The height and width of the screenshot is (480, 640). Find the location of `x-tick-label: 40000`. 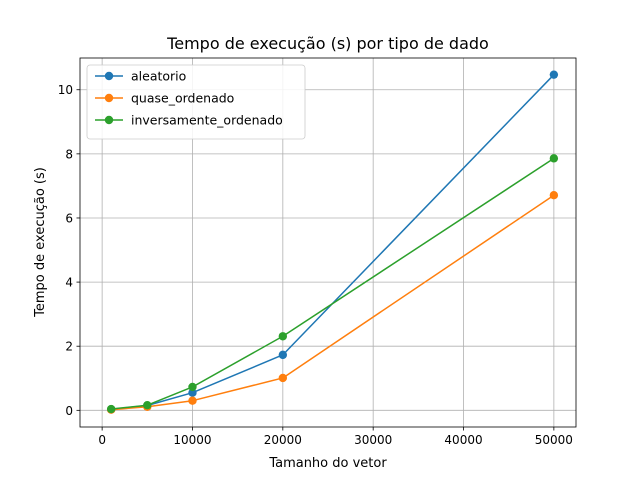

x-tick-label: 40000 is located at coordinates (463, 440).